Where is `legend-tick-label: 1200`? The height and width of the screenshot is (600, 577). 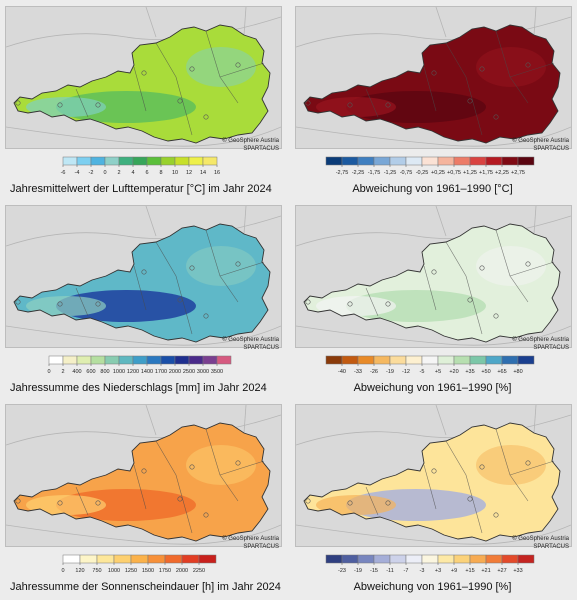
legend-tick-label: 1200 is located at coordinates (133, 372).